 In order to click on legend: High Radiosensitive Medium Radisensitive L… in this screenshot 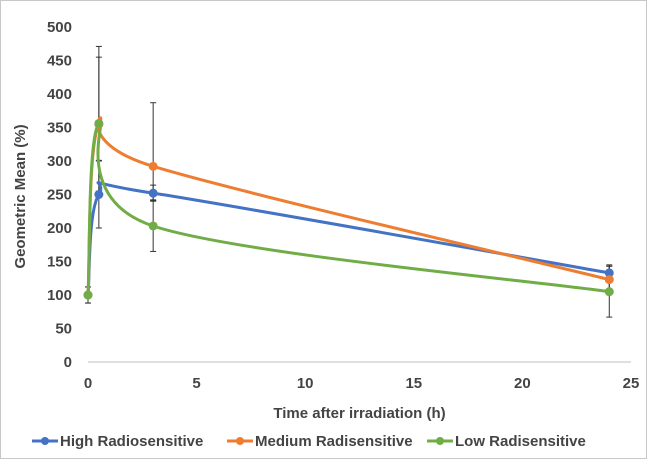, I will do `click(309, 441)`.